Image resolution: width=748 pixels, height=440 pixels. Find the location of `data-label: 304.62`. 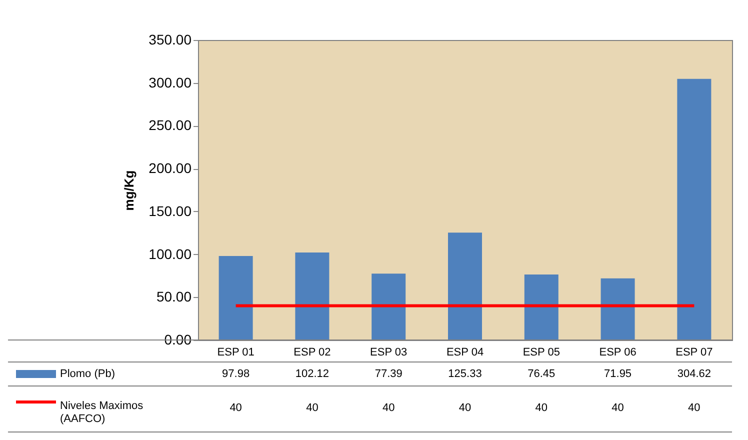

data-label: 304.62 is located at coordinates (694, 374).